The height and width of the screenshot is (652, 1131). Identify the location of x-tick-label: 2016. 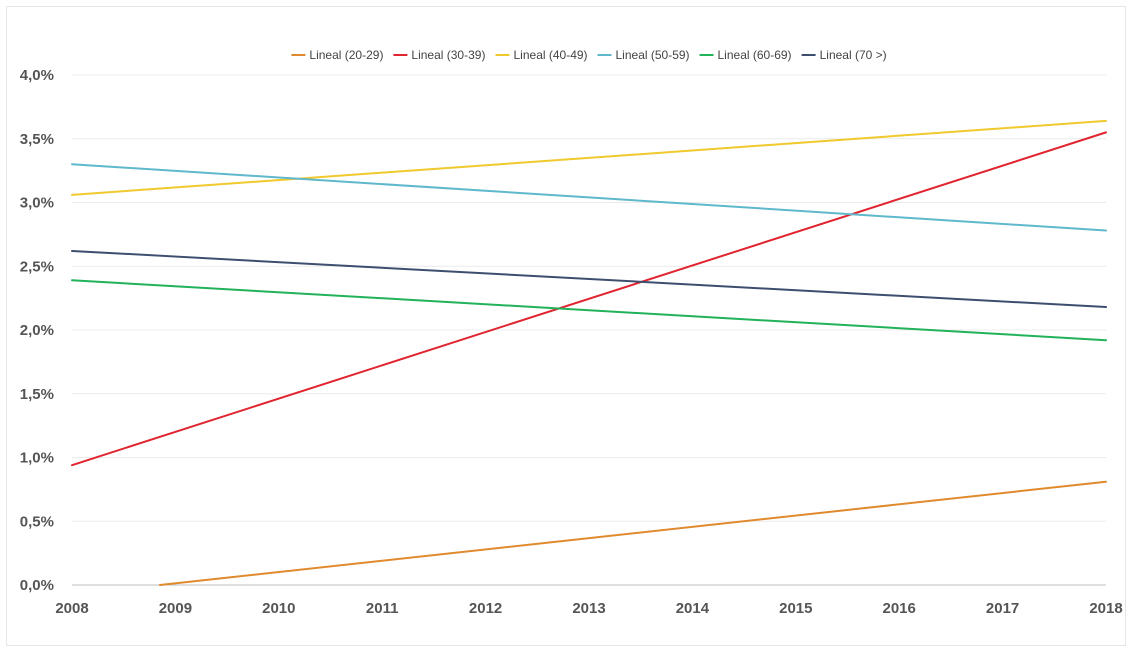
(899, 608).